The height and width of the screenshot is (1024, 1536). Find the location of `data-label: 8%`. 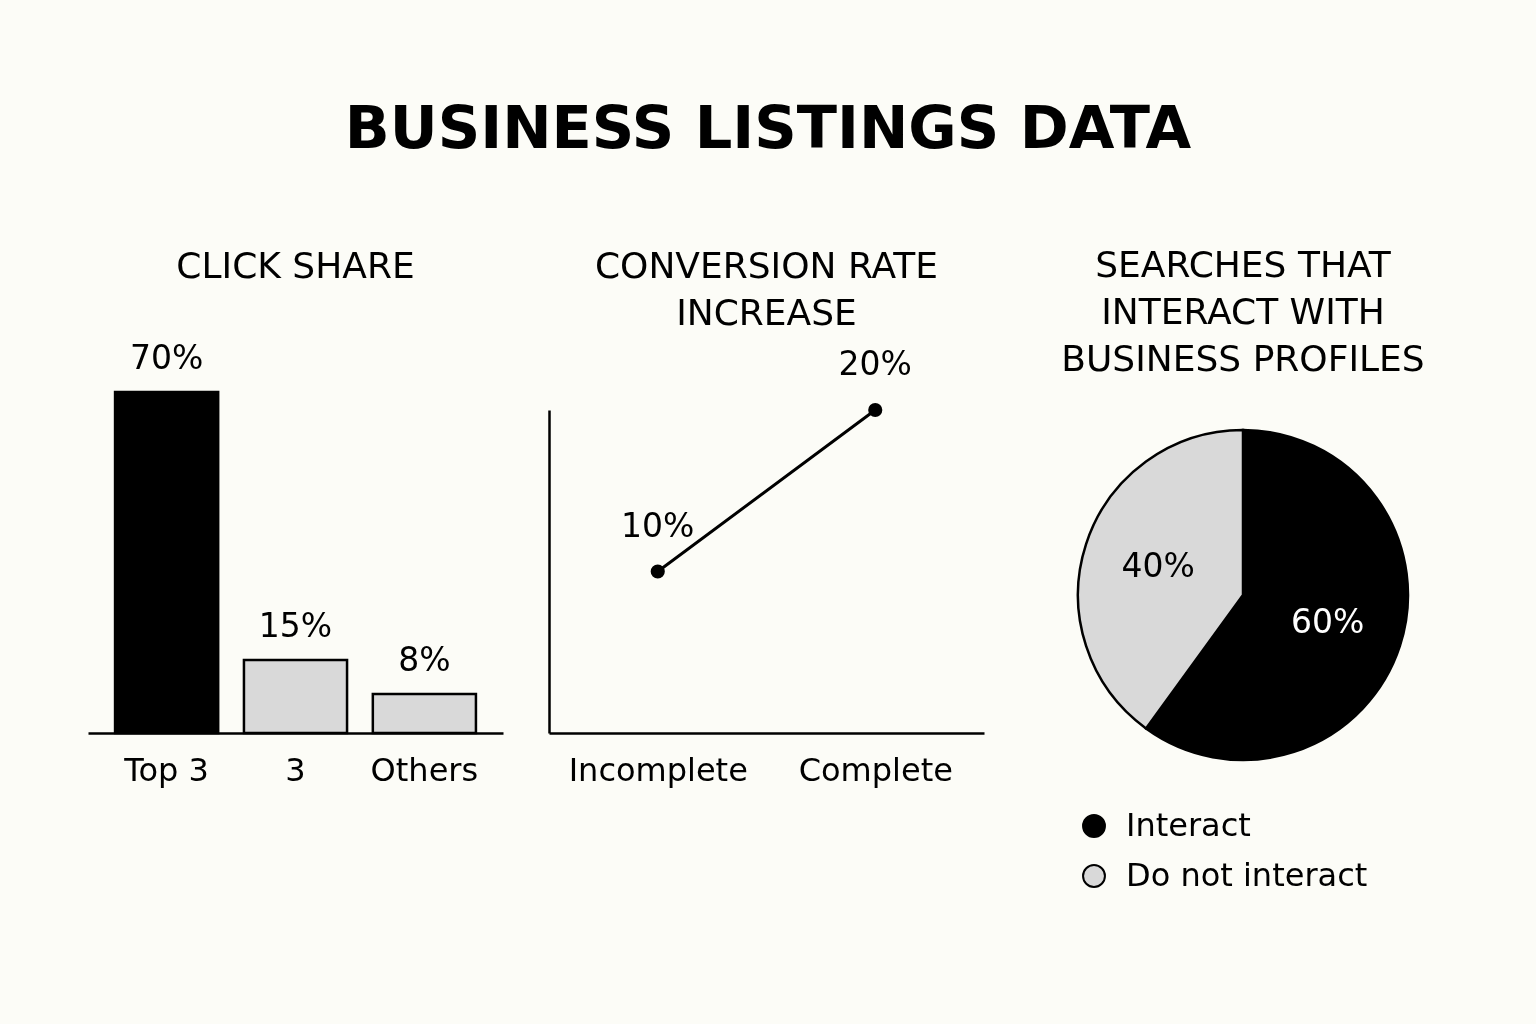

data-label: 8% is located at coordinates (424, 660).